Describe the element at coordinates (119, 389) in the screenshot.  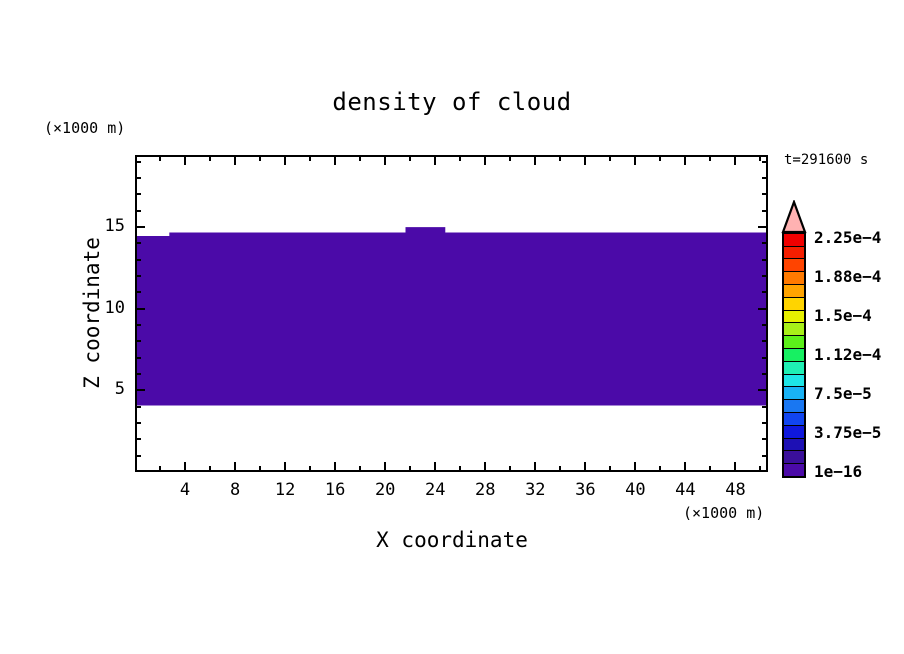
I see `y-axis-tick-label: 5` at that location.